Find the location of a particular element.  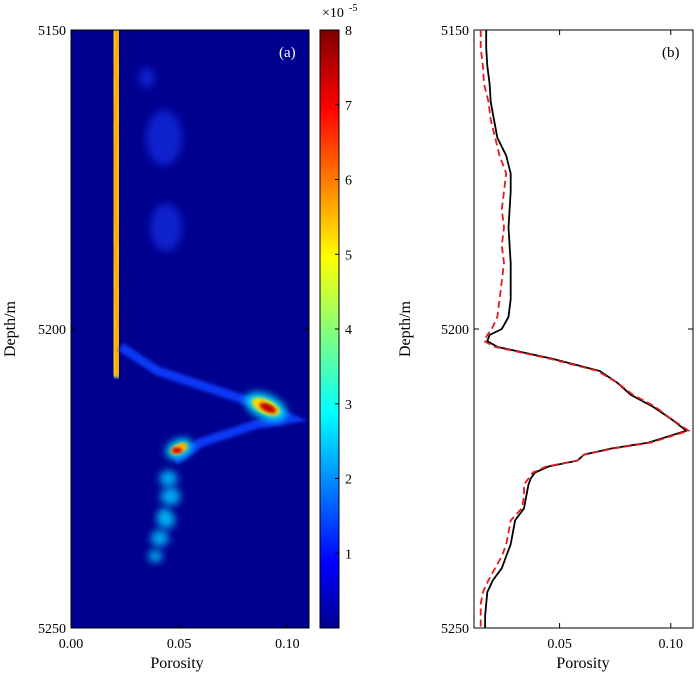

x-axis-label-a: Porosity is located at coordinates (176, 663).